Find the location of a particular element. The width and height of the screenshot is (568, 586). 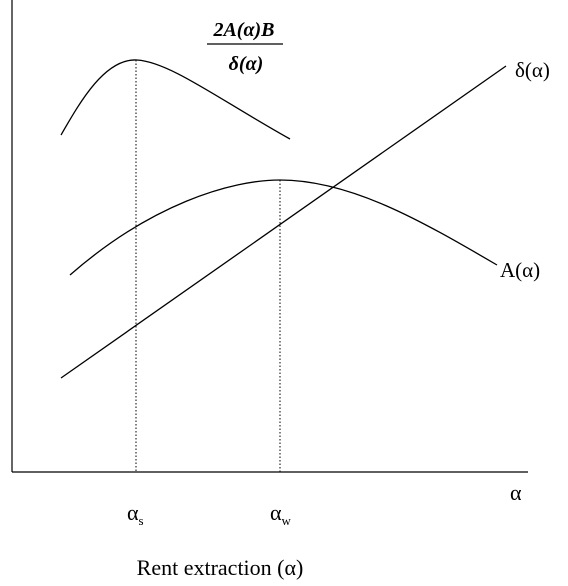

a-curve is located at coordinates (283, 227).